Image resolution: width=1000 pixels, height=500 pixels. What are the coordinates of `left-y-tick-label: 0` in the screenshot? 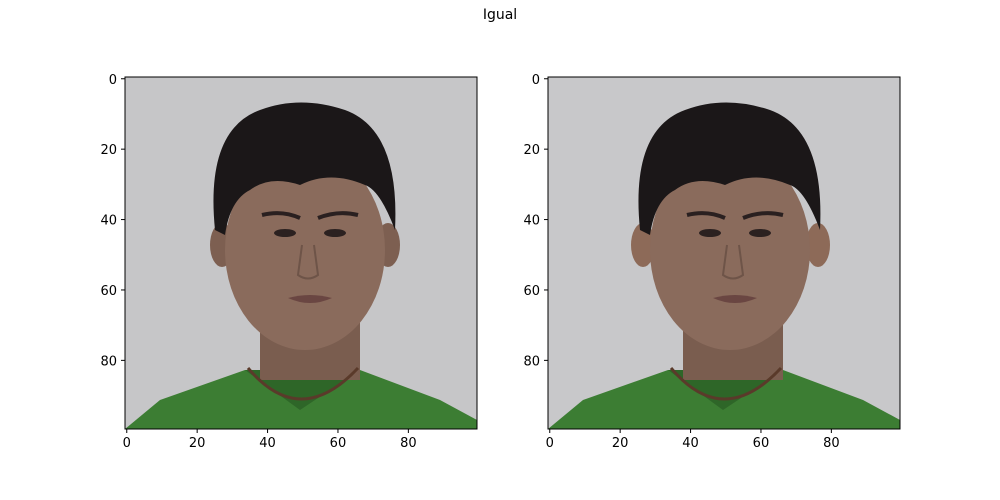 It's located at (113, 80).